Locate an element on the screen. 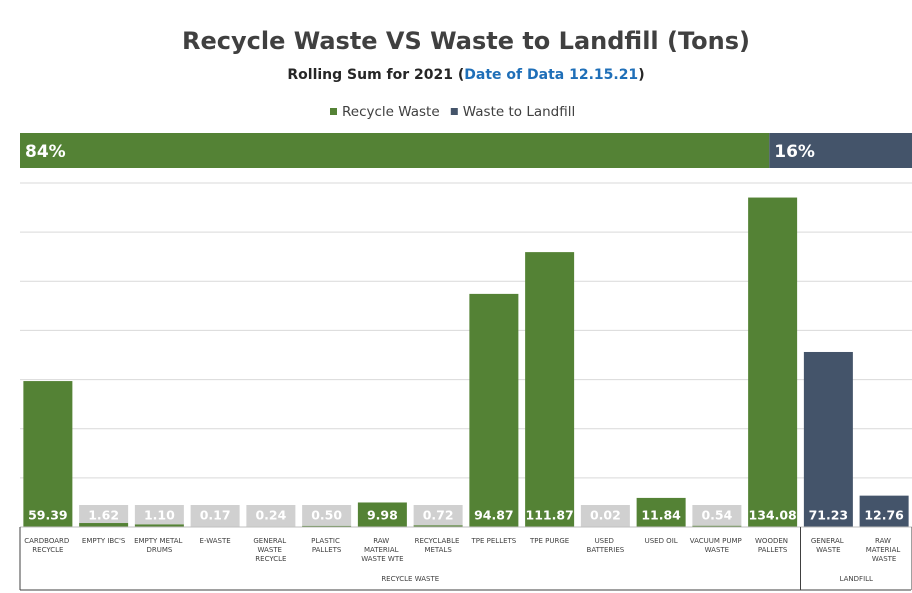 The width and height of the screenshot is (912, 593). subtitle-text: Rolling Sum for 2021 ( is located at coordinates (375, 75).